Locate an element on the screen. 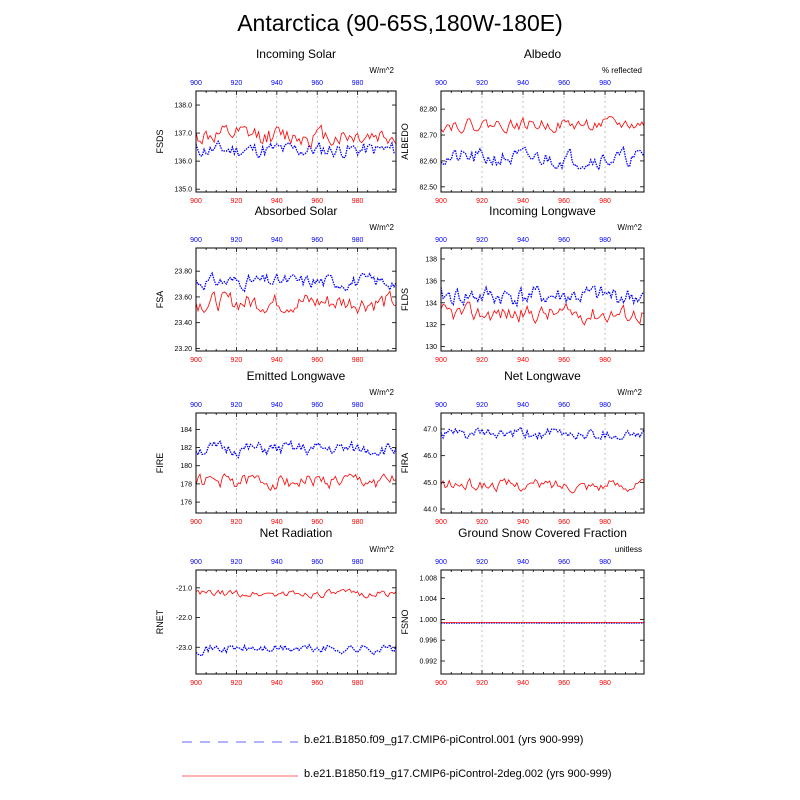  y-tick-label: 1.000 is located at coordinates (428, 620).